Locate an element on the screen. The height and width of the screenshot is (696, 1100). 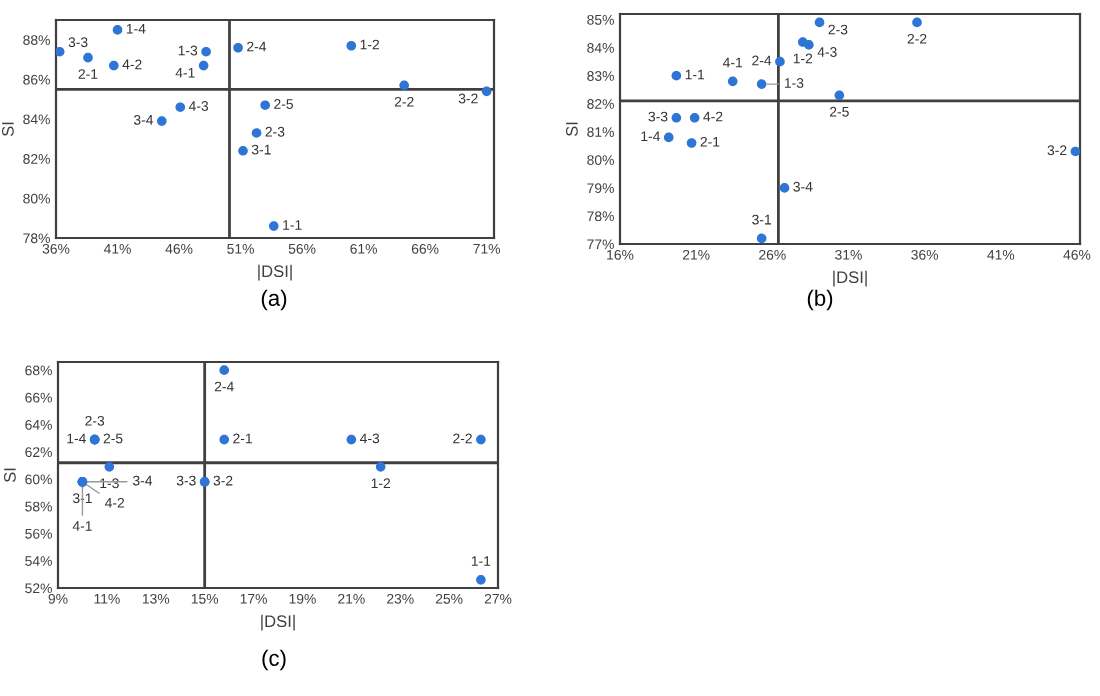
text: (a) is located at coordinates (274, 300).